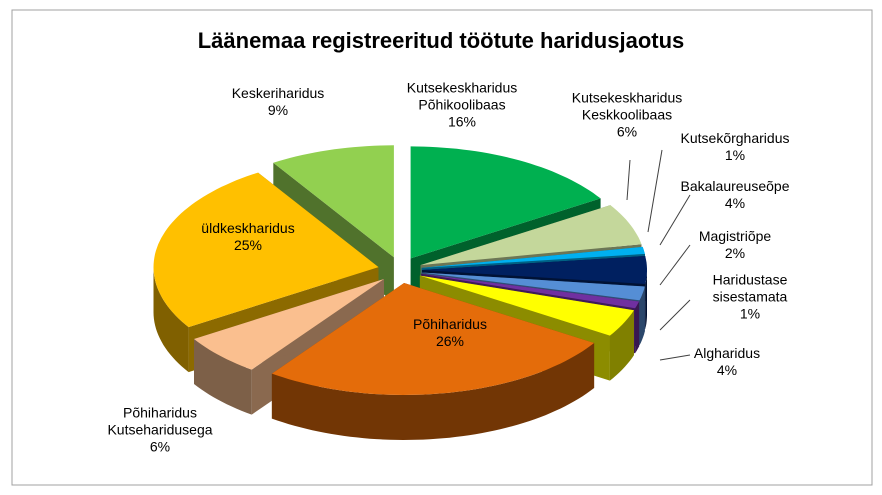  I want to click on category-label: Kutsekeskharidus Keskkoolibaas, so click(627, 106).